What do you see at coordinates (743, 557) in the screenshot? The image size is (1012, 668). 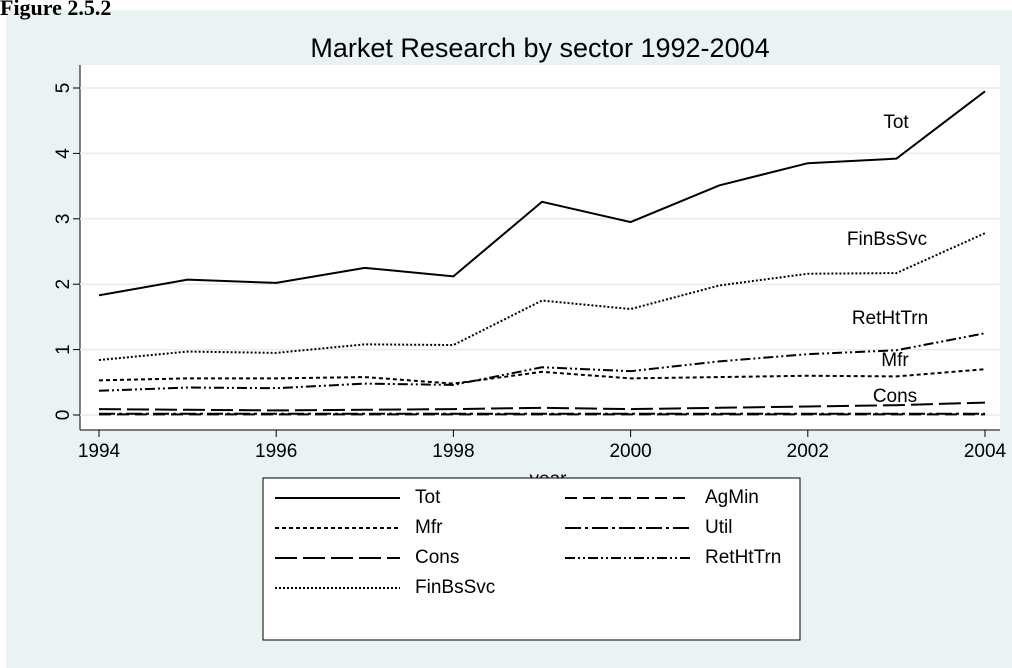 I see `legend-label: RetHtTrn` at bounding box center [743, 557].